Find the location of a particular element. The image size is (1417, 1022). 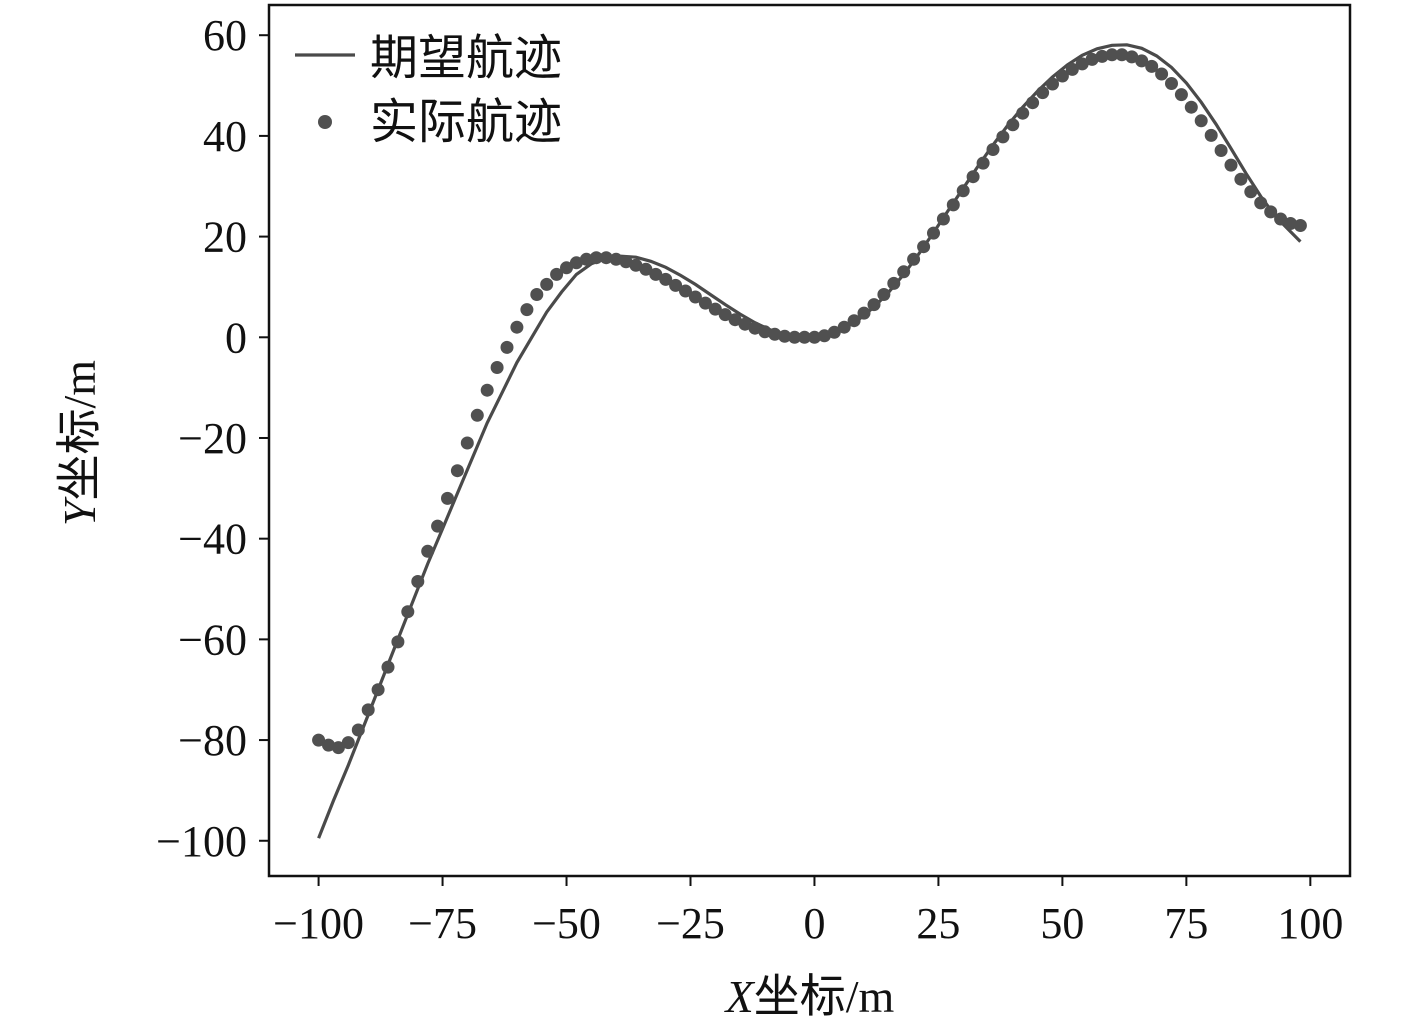

legend-label-actual: 实际航迹 is located at coordinates (466, 122).